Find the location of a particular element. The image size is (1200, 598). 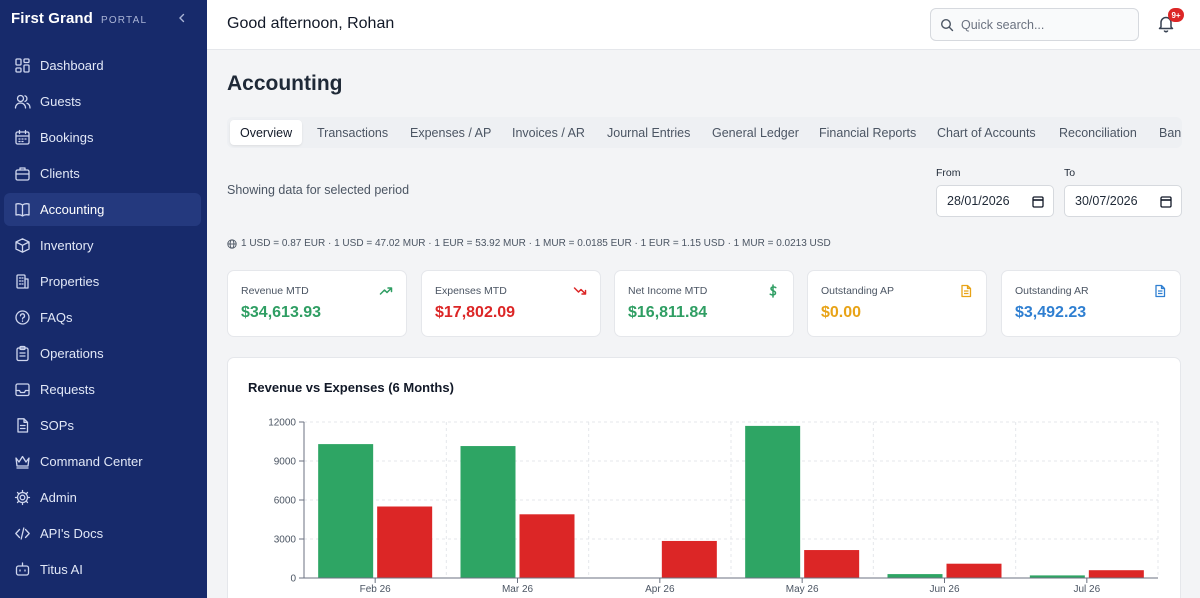

brand-subtitle: PORTAL is located at coordinates (124, 20).